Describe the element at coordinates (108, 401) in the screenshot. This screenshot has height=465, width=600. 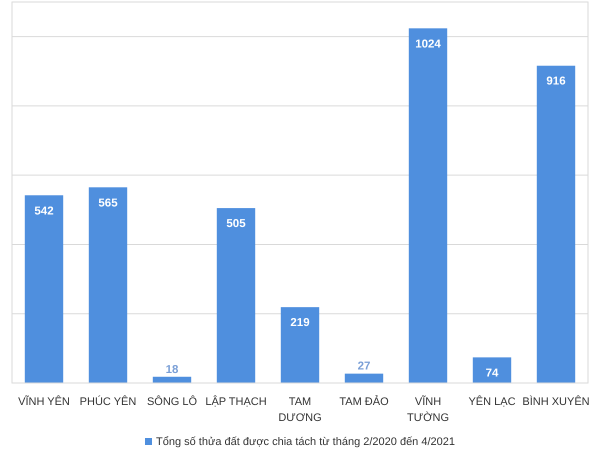
I see `x-tick-label: PHÚC YÊN` at that location.